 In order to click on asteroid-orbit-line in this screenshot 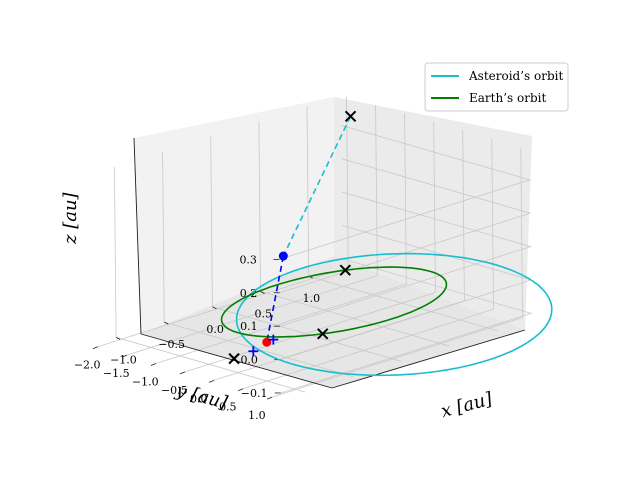, I will do `click(394, 314)`.